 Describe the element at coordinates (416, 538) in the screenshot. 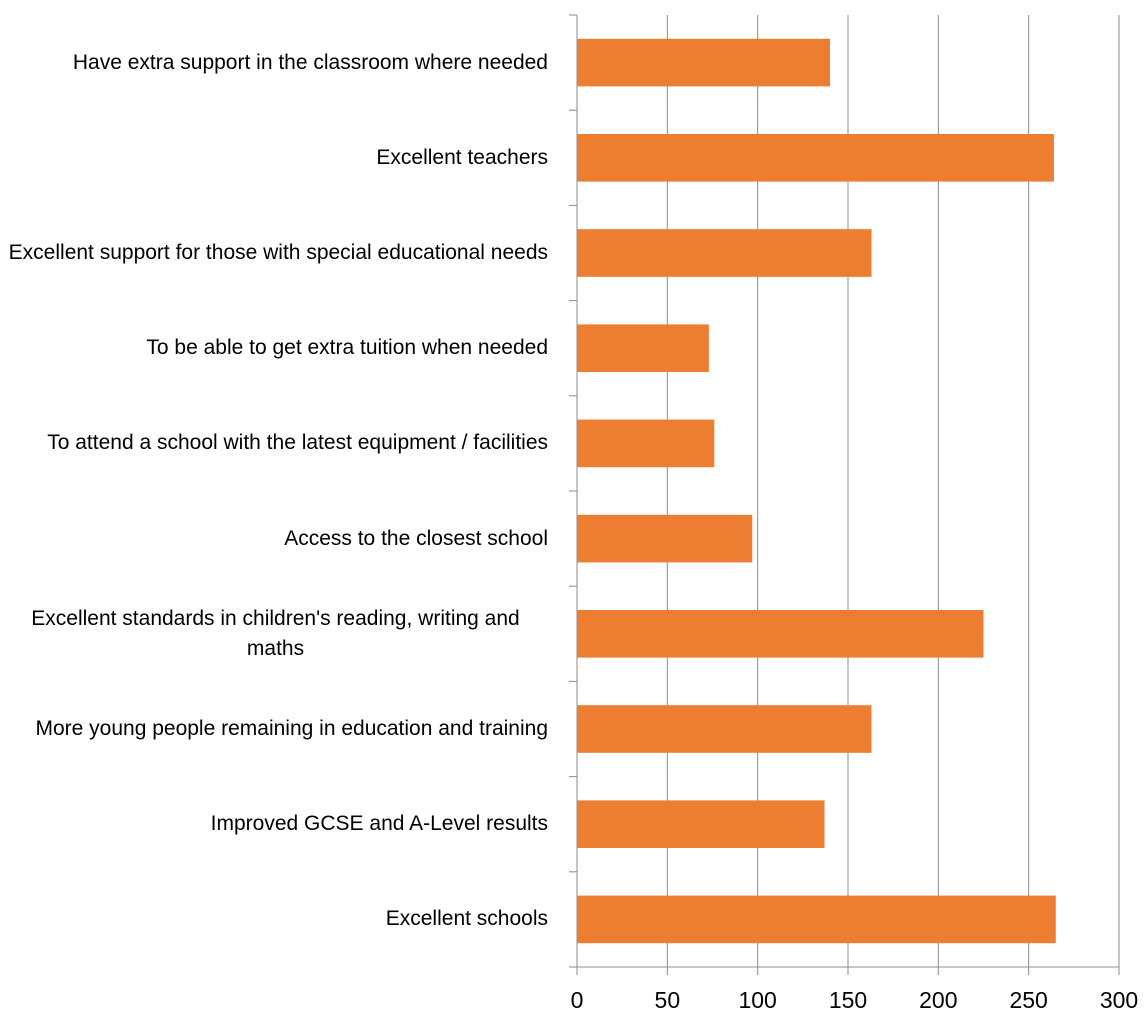

I see `y-tick-label: Access to the closest school` at that location.